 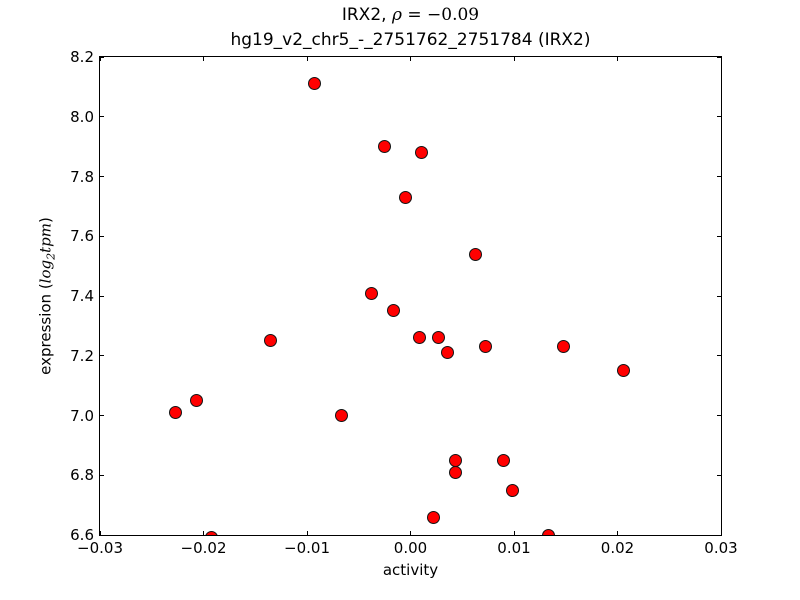 What do you see at coordinates (100, 548) in the screenshot?
I see `x-tick-label: −0.03` at bounding box center [100, 548].